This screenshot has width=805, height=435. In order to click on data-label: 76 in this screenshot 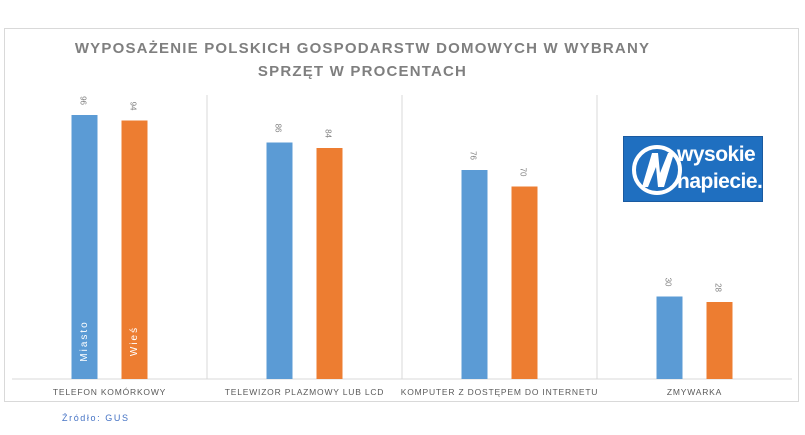, I will do `click(473, 155)`.